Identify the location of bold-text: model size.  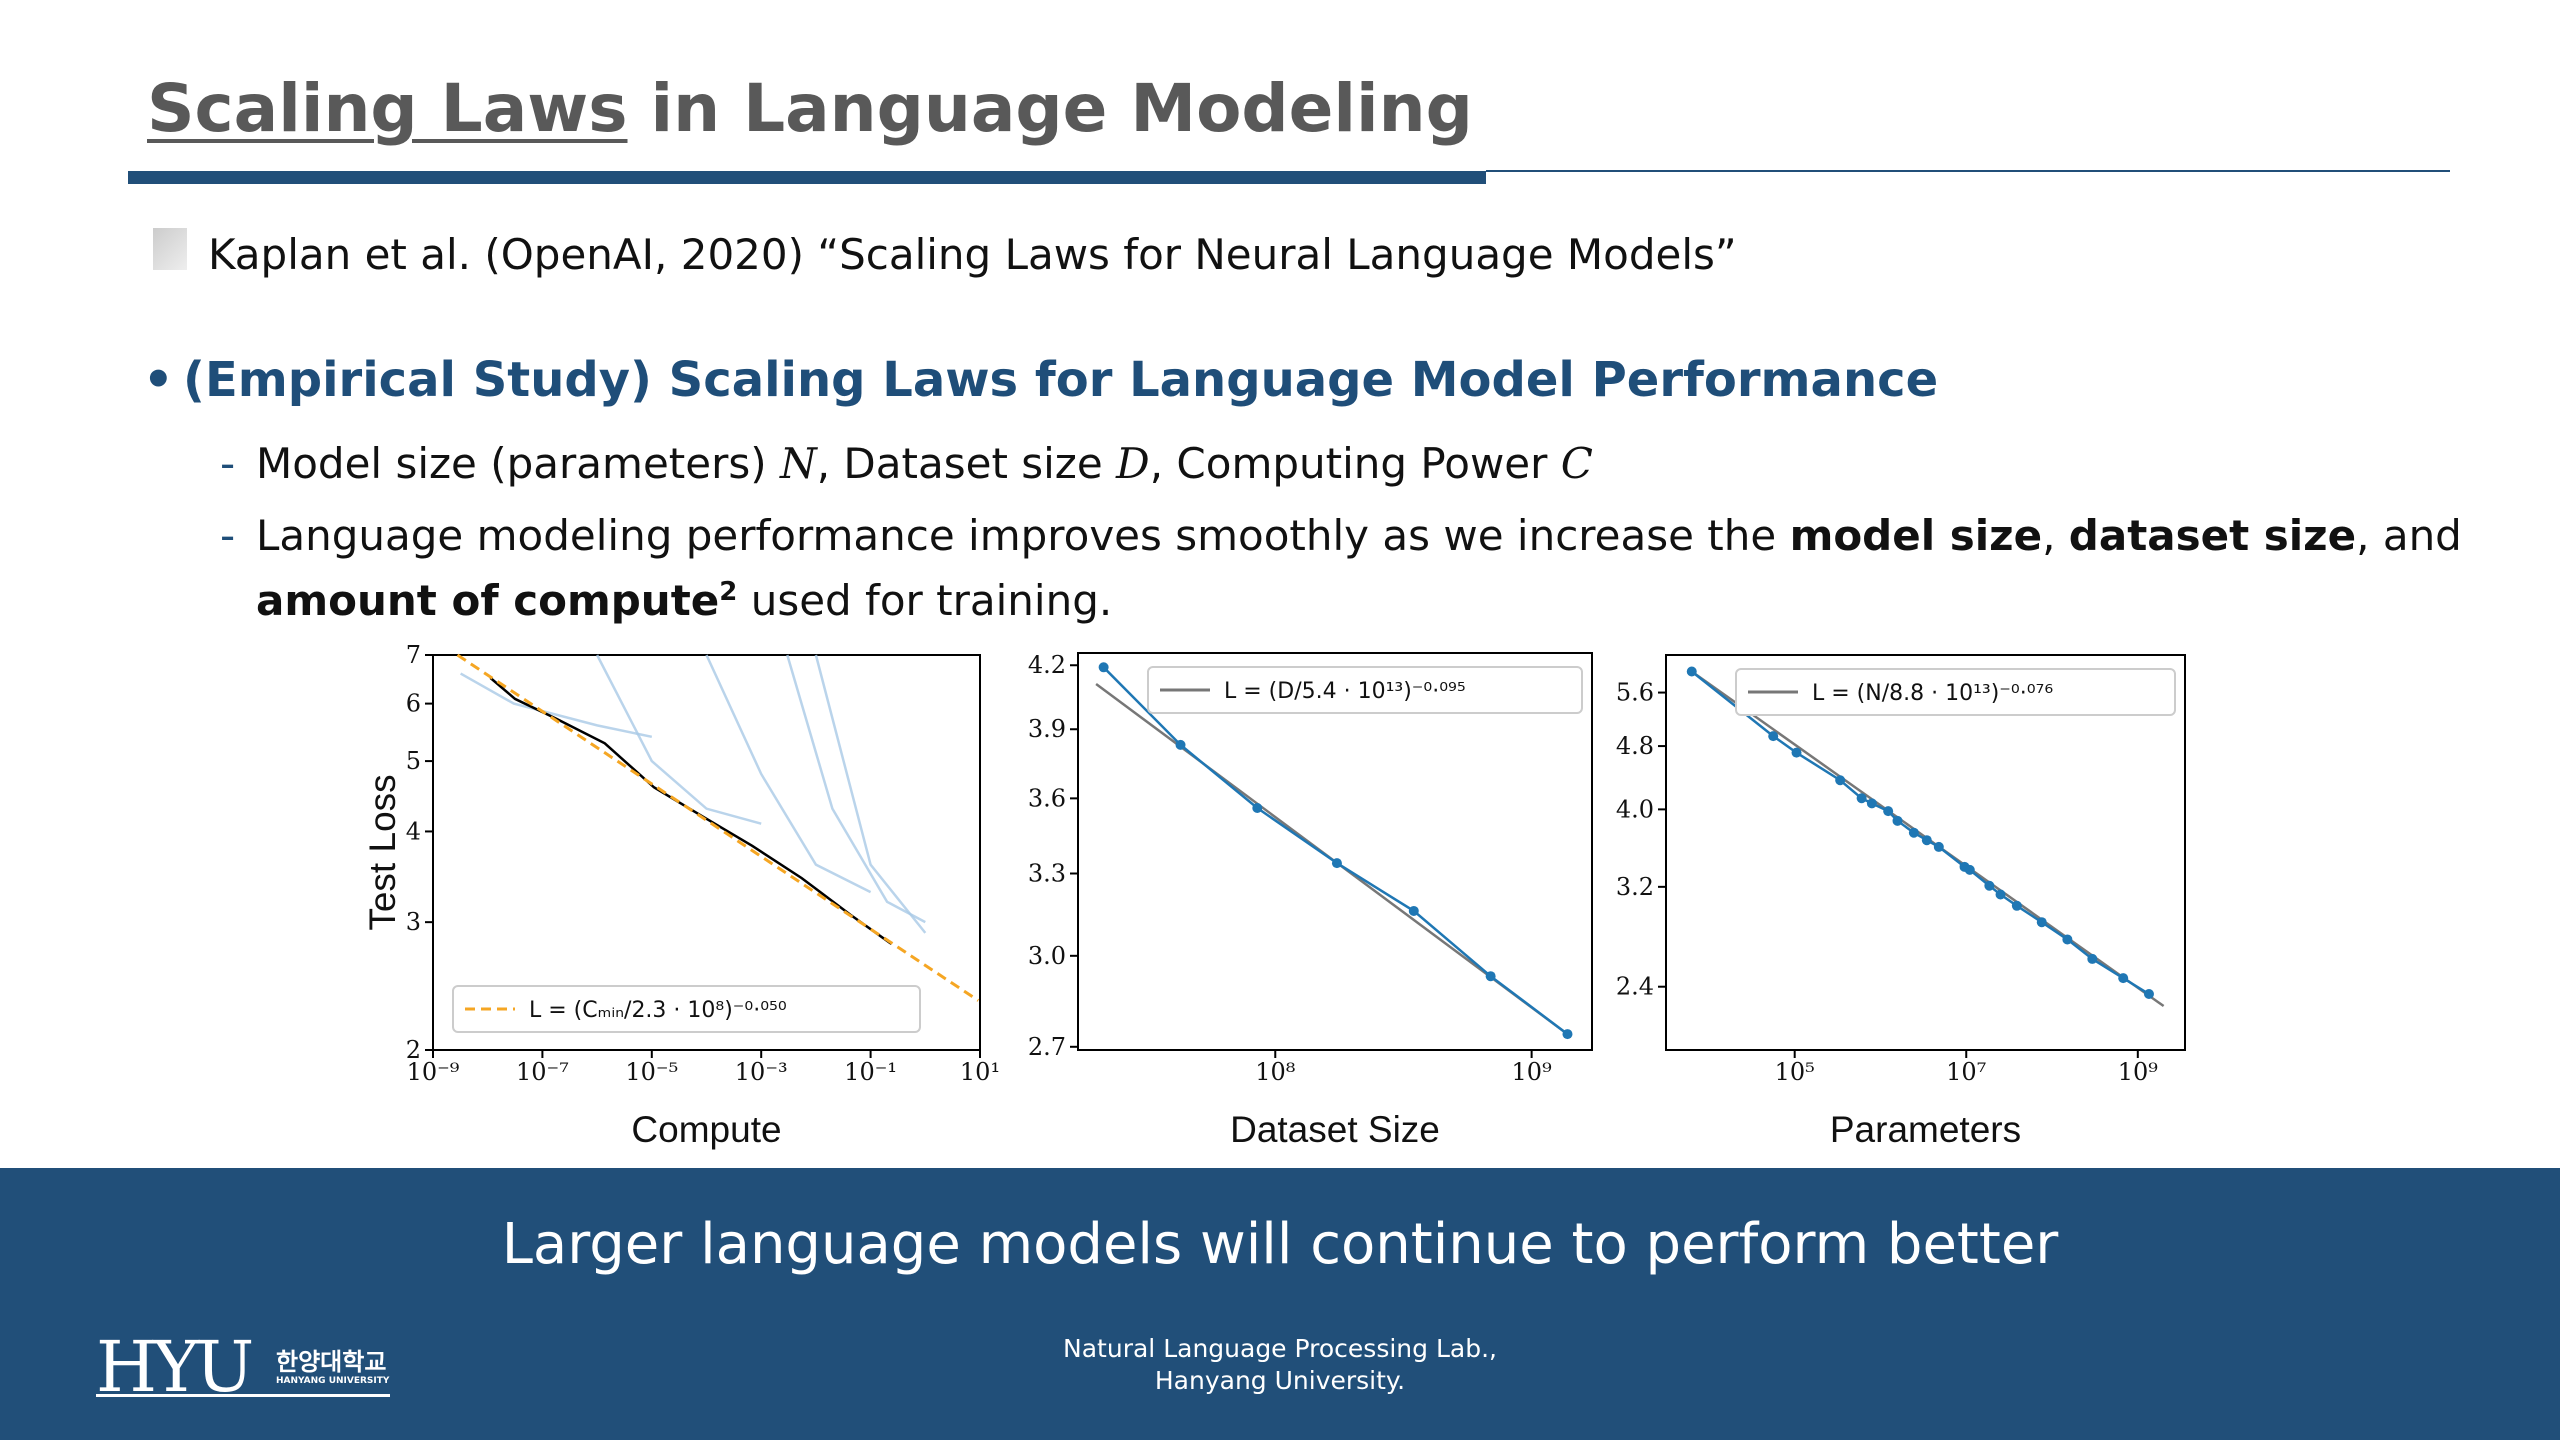
(1916, 535).